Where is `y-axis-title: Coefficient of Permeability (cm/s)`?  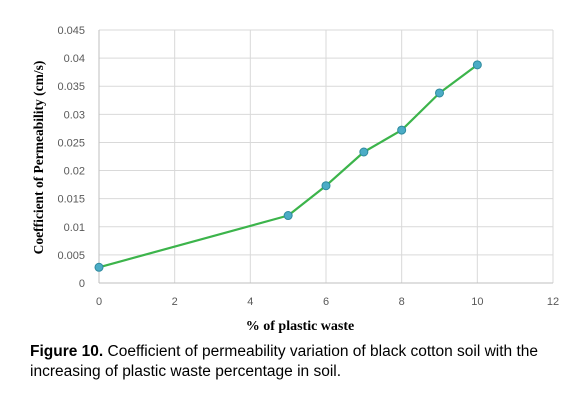
y-axis-title: Coefficient of Permeability (cm/s) is located at coordinates (38, 158).